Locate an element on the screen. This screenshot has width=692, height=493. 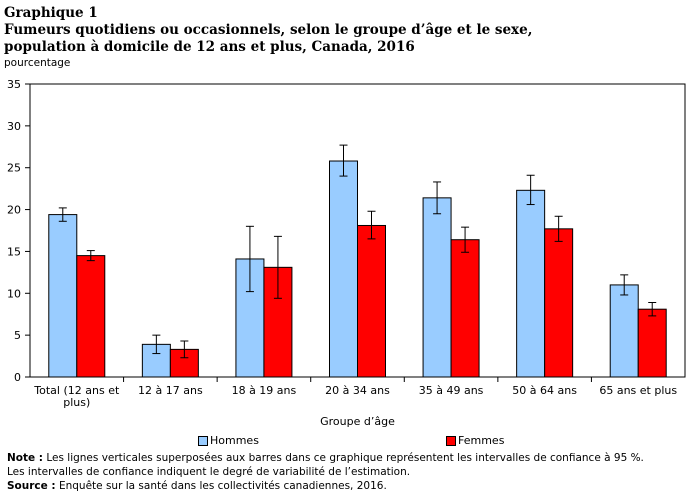
x-axis-title: Groupe d’âge is located at coordinates (357, 421).